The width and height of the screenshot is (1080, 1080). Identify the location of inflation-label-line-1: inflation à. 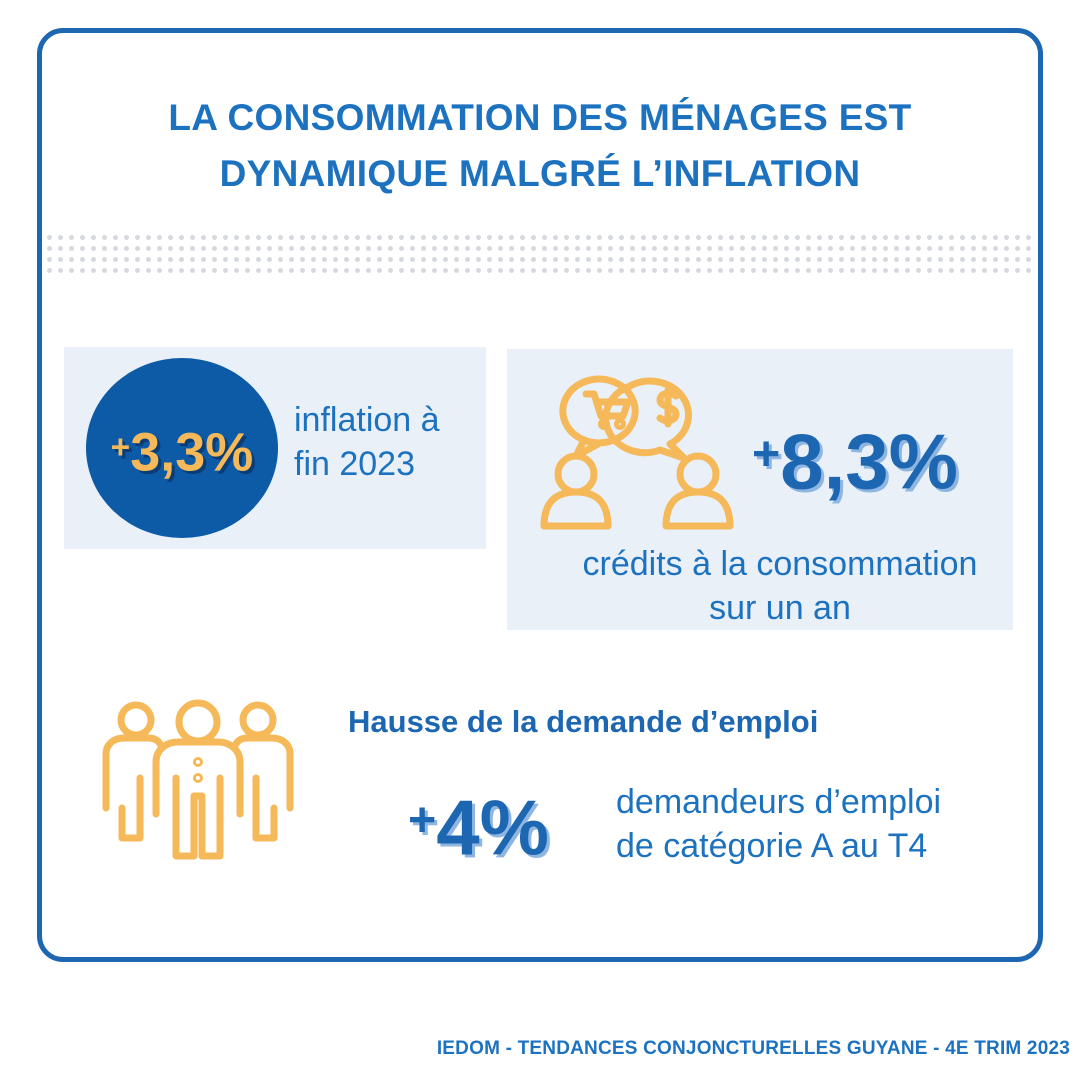
(367, 420).